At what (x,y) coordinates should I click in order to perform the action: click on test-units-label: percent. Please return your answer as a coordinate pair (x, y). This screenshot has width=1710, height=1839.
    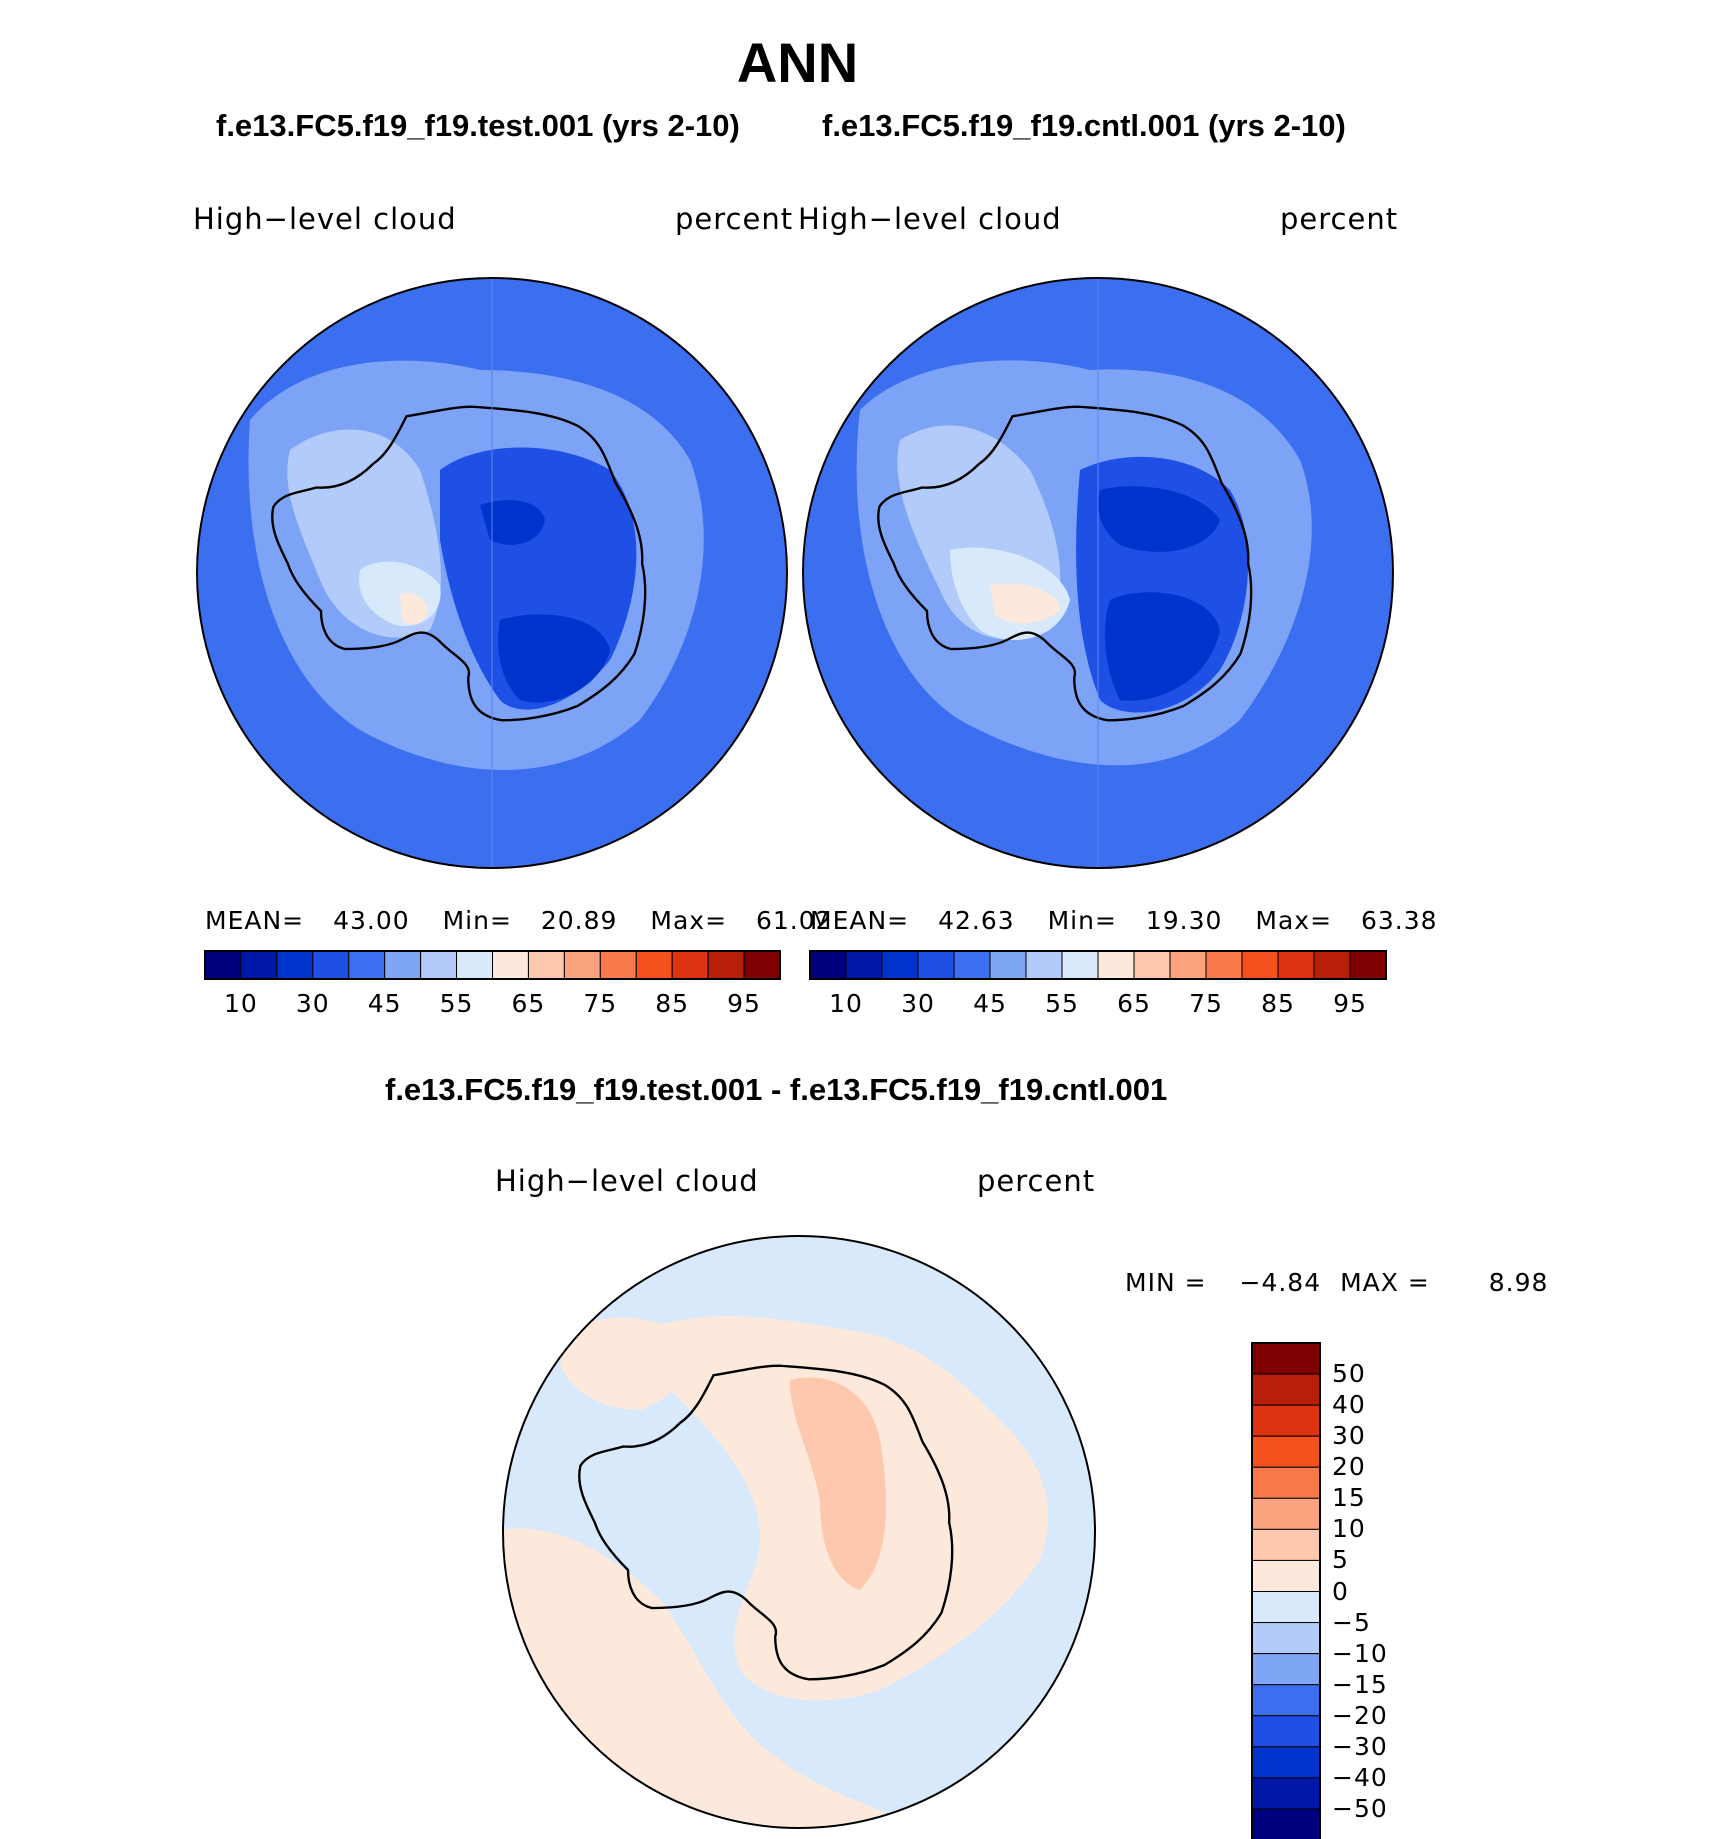
    Looking at the image, I should click on (734, 219).